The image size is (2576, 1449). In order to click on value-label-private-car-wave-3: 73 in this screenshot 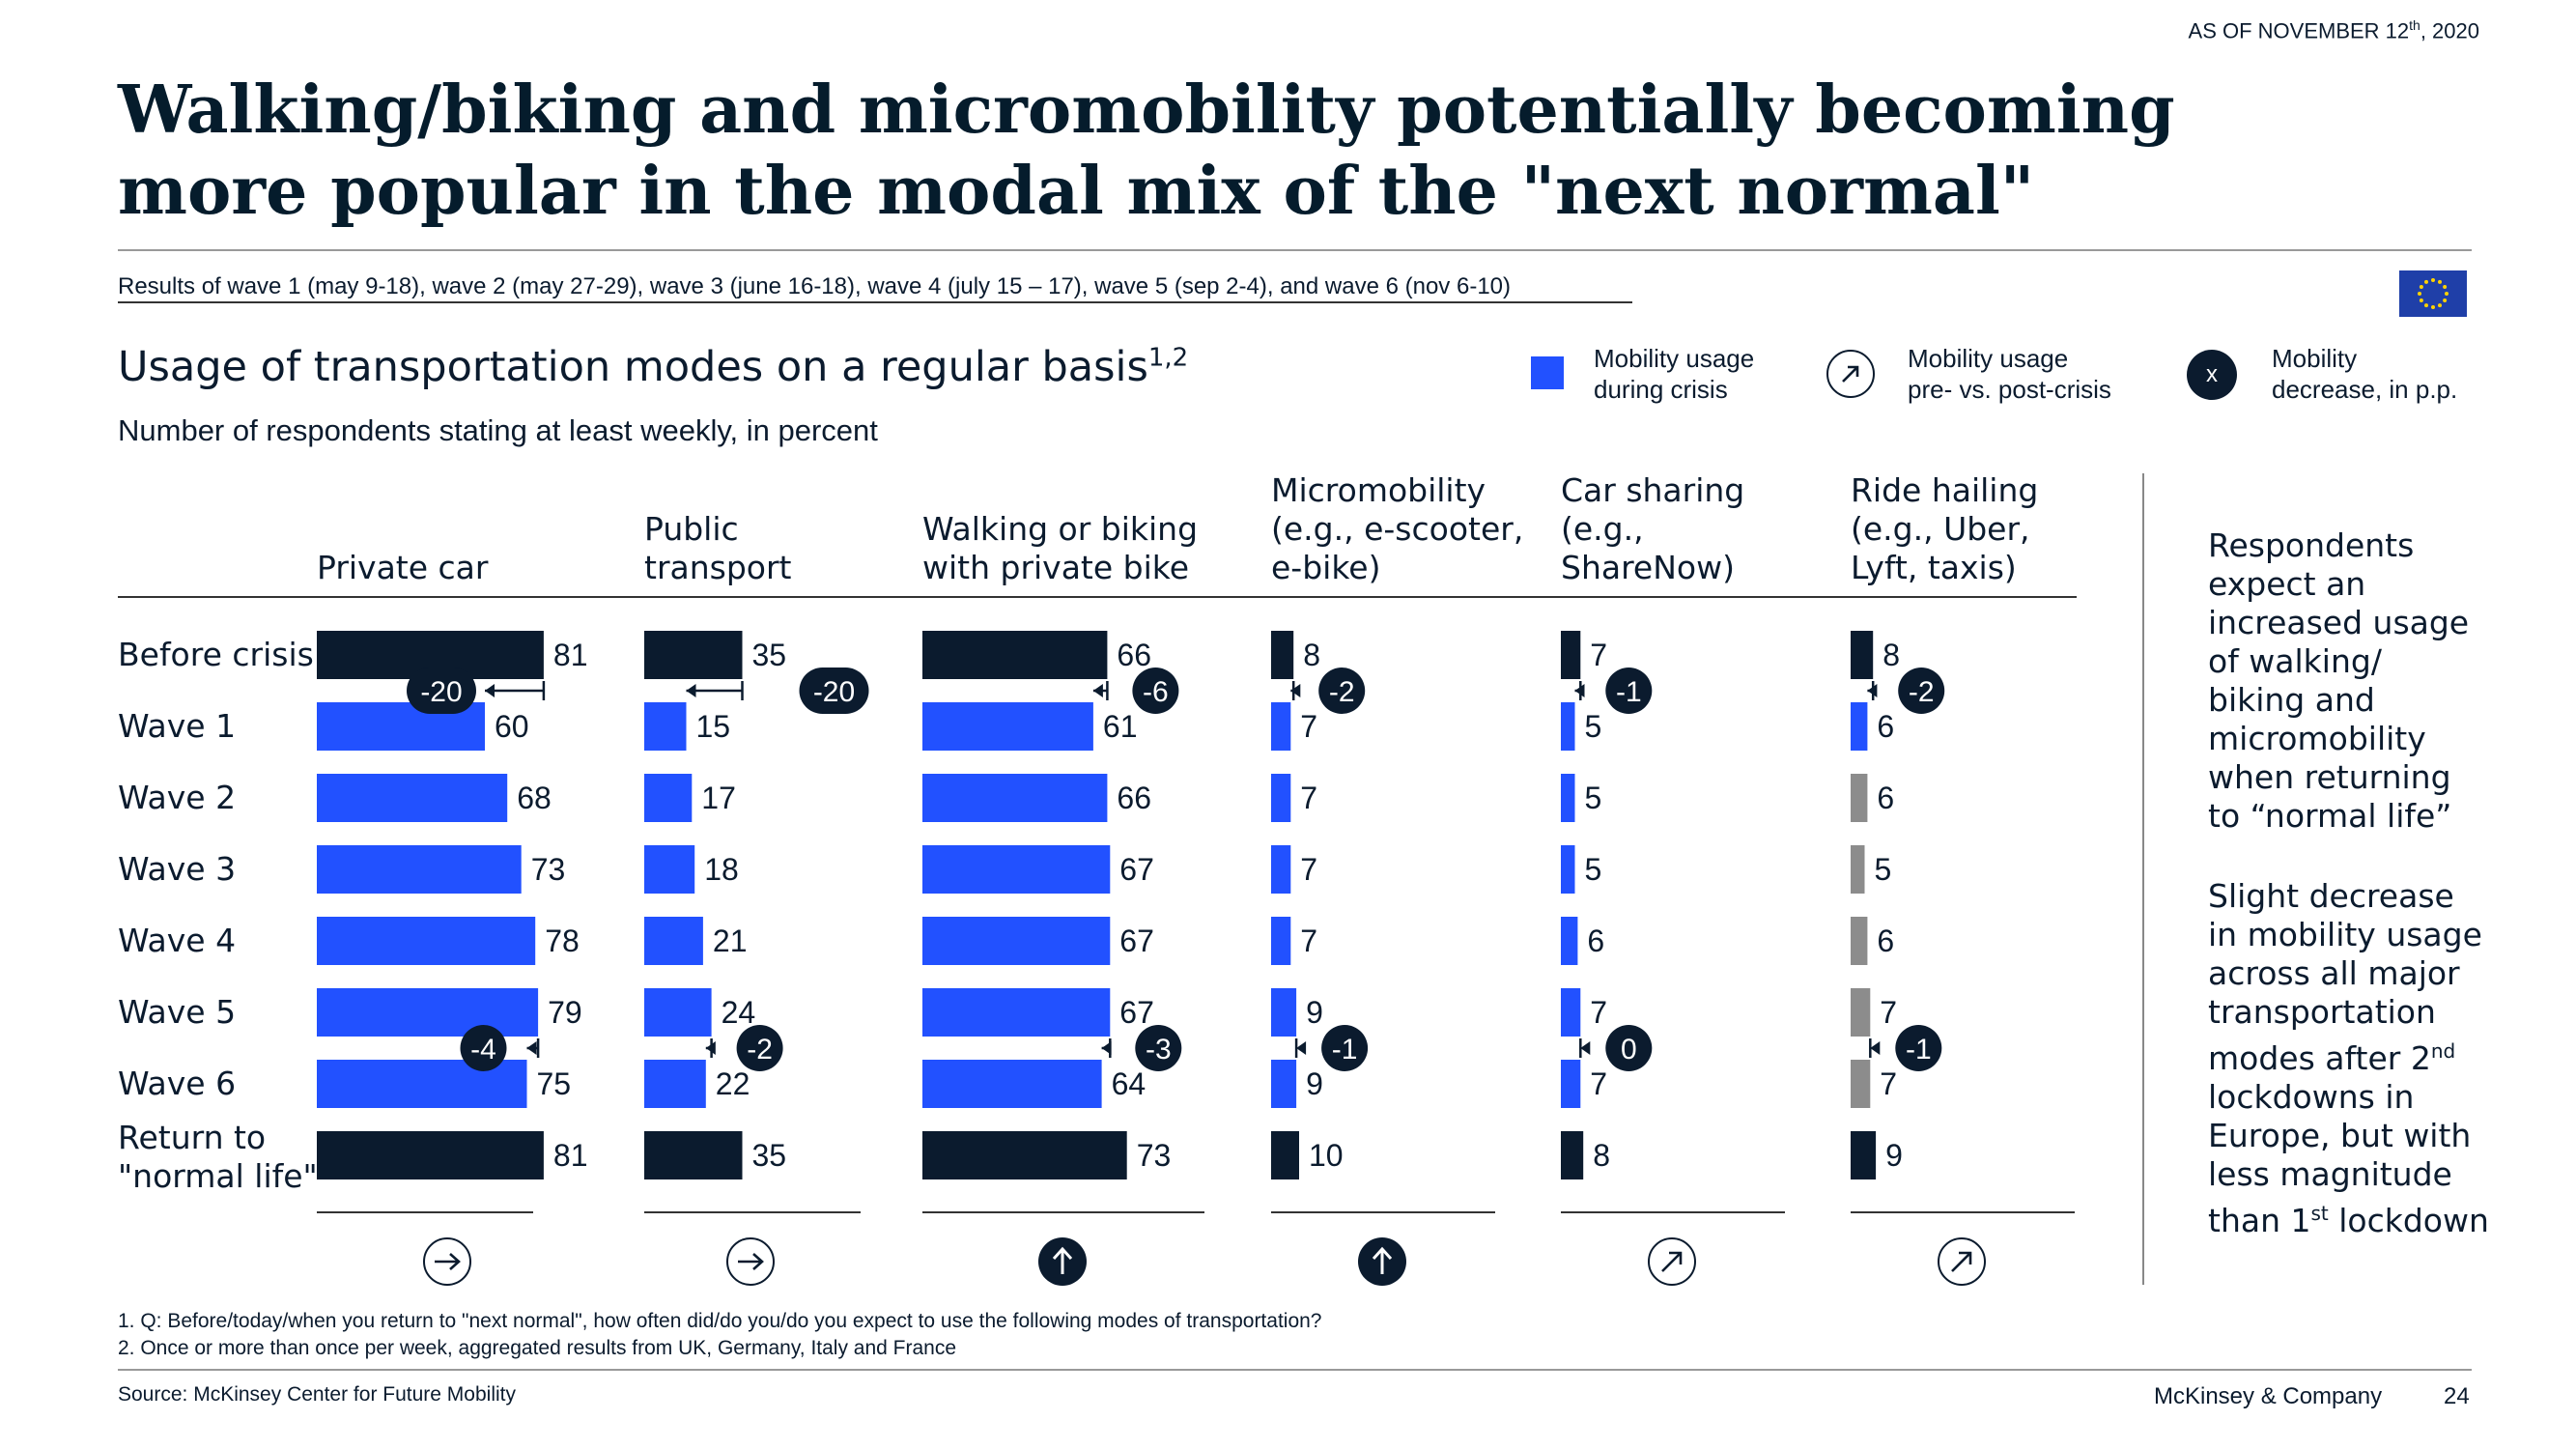, I will do `click(548, 869)`.